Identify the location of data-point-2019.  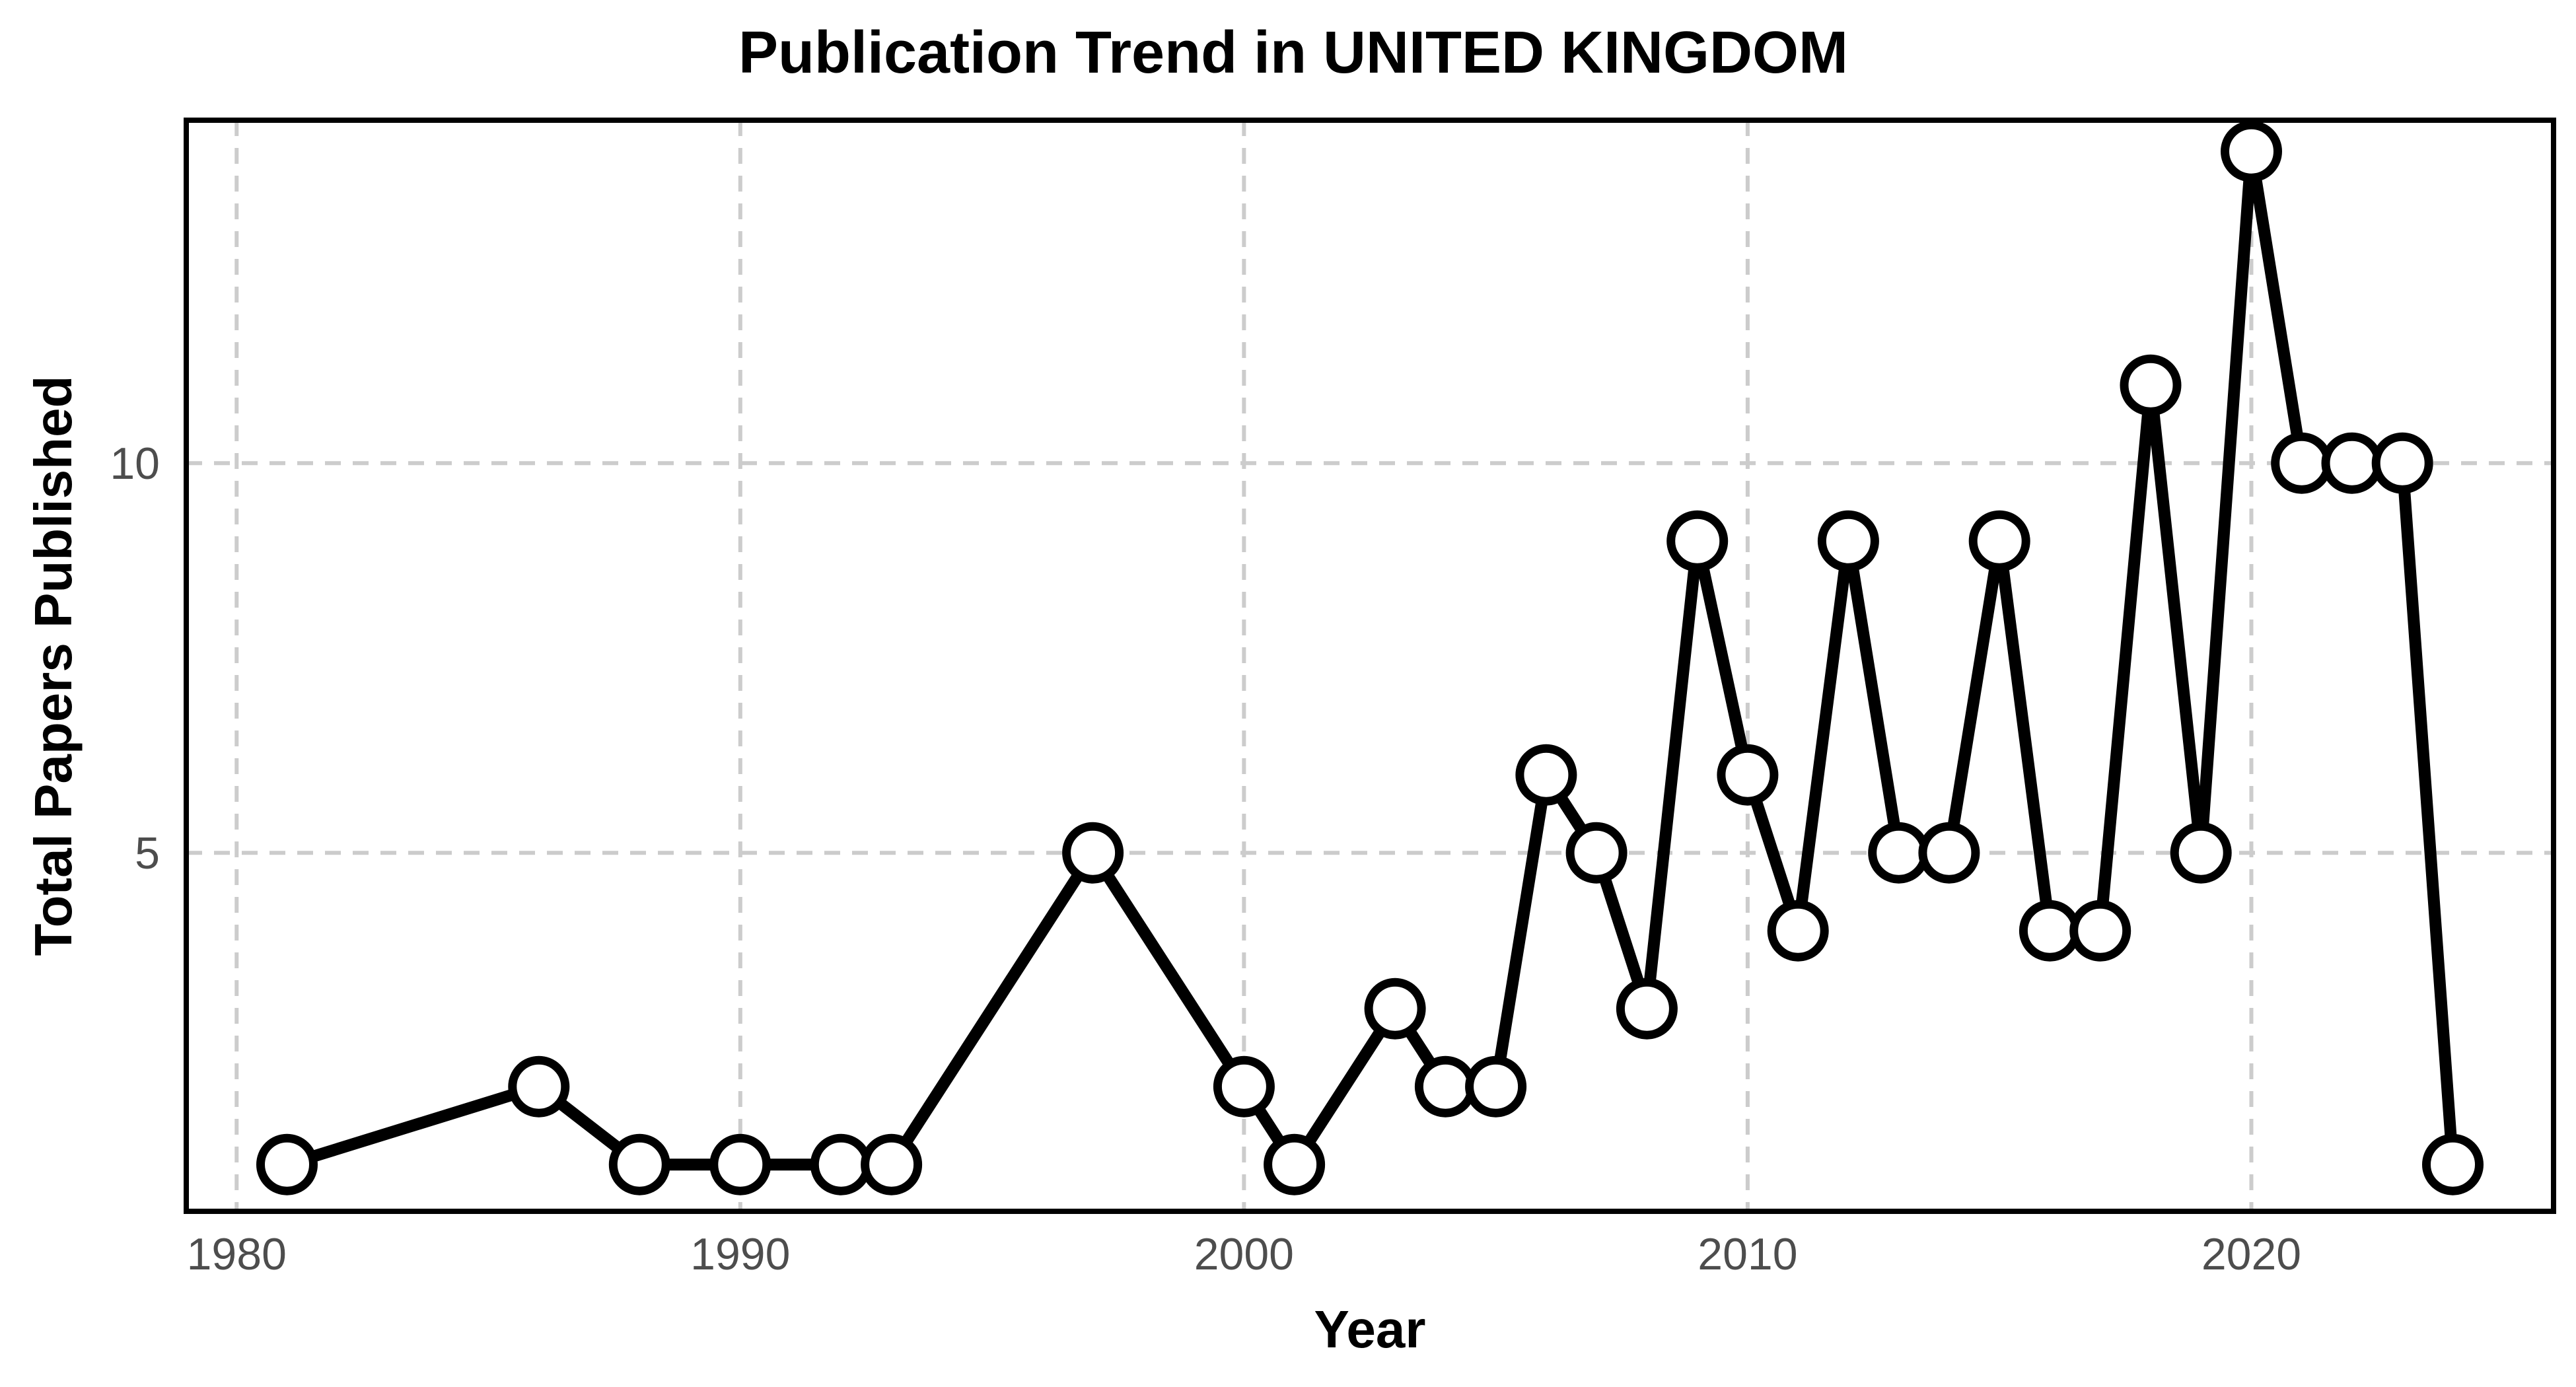
(2201, 853).